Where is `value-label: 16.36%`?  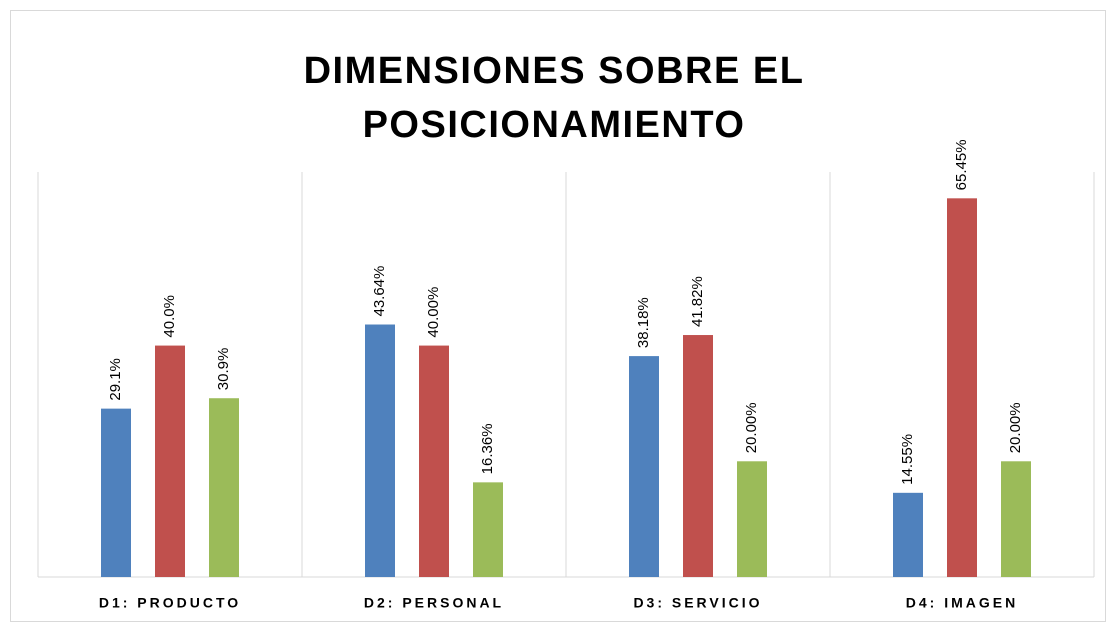 value-label: 16.36% is located at coordinates (487, 448).